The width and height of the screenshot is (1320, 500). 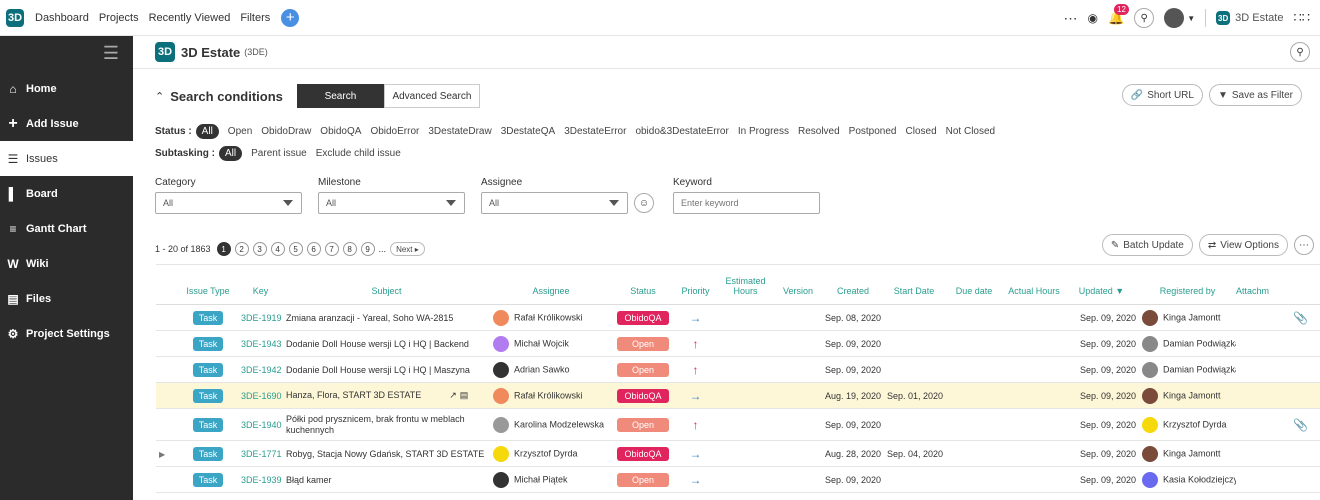 I want to click on status-option-all: All, so click(x=207, y=131).